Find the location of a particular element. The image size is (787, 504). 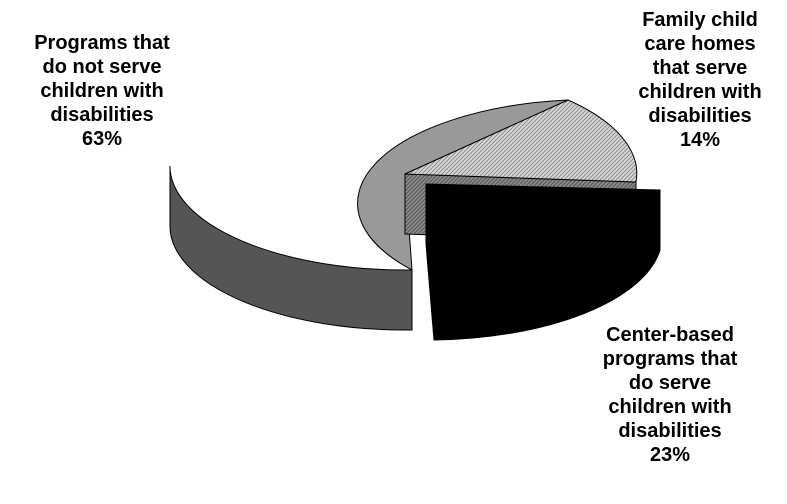

label-1-line-1: Family child is located at coordinates (700, 20).